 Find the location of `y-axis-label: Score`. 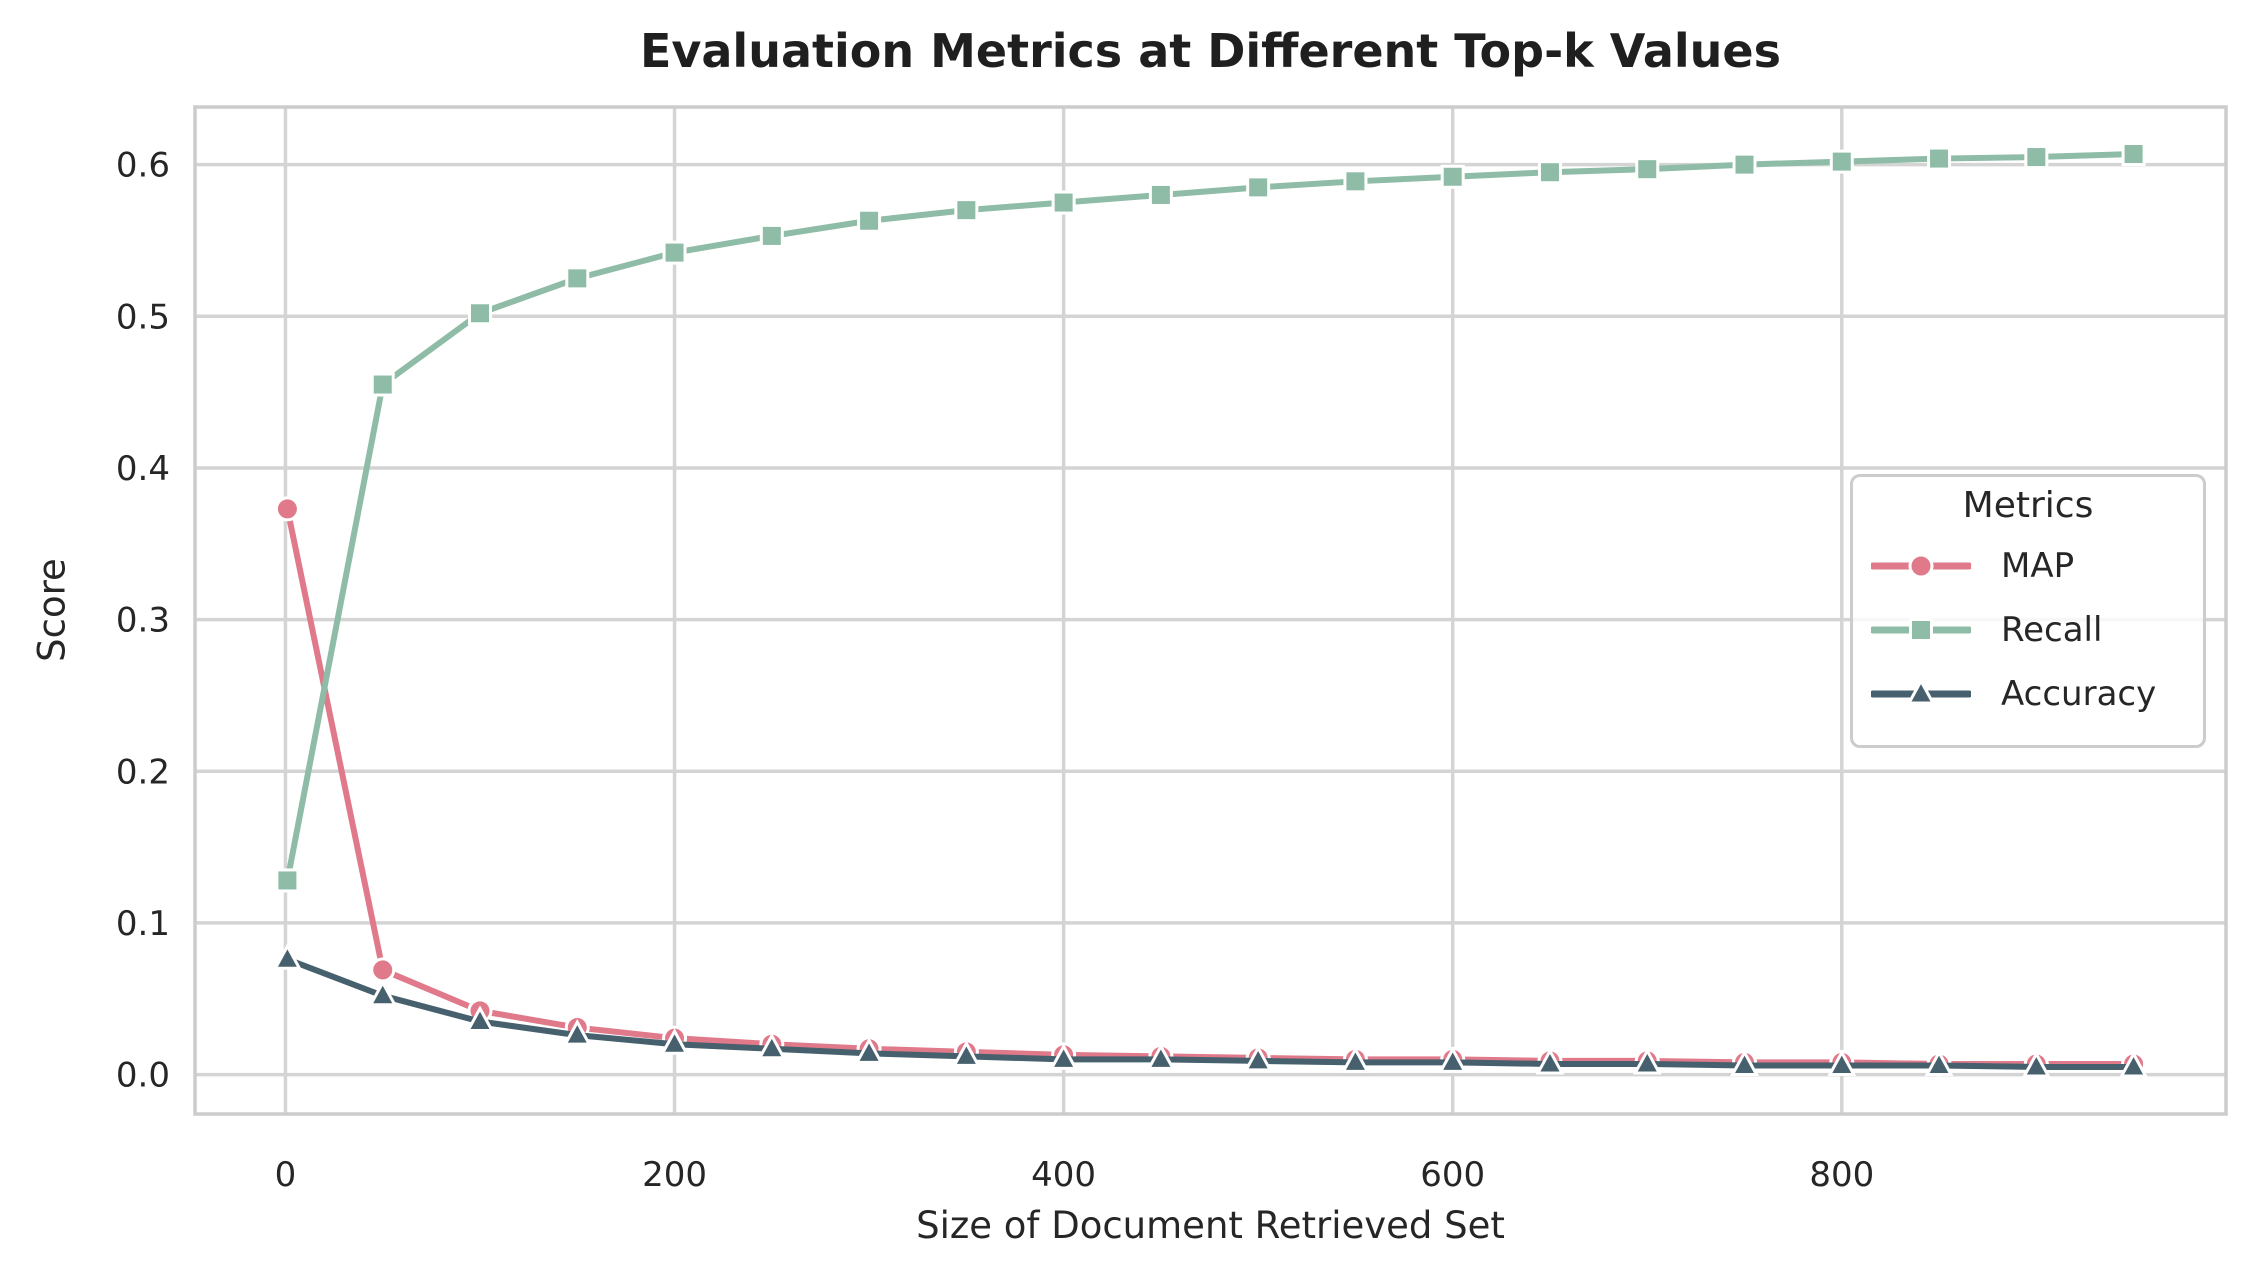

y-axis-label: Score is located at coordinates (63, 584).